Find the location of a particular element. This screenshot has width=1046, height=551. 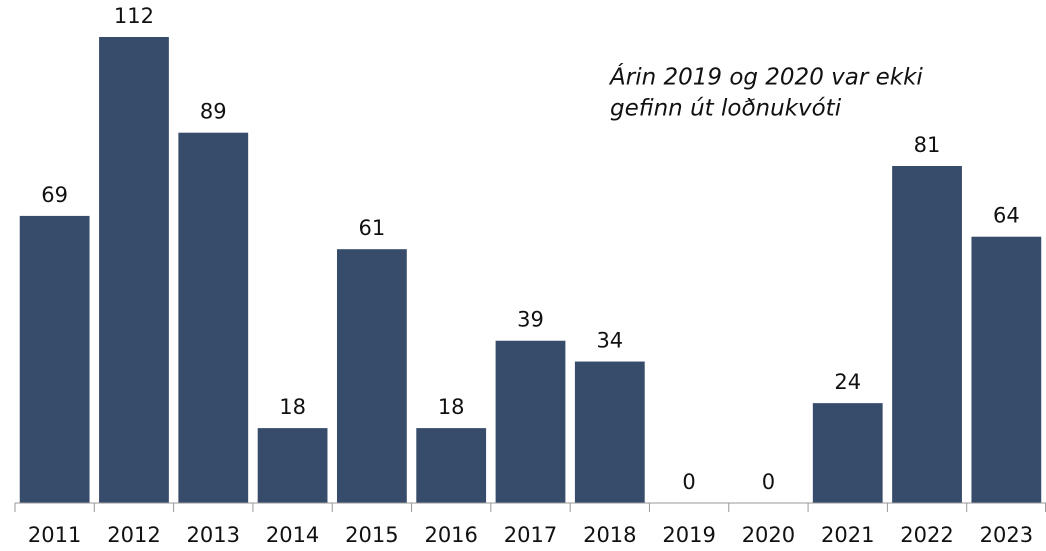

x-tick-label: 2021 is located at coordinates (847, 535).